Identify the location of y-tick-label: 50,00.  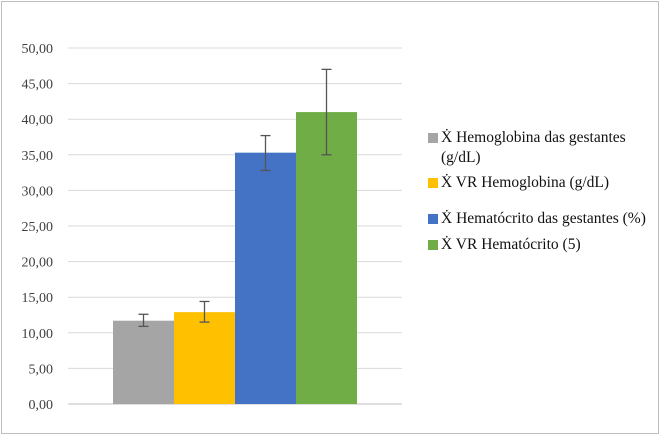
(38, 49).